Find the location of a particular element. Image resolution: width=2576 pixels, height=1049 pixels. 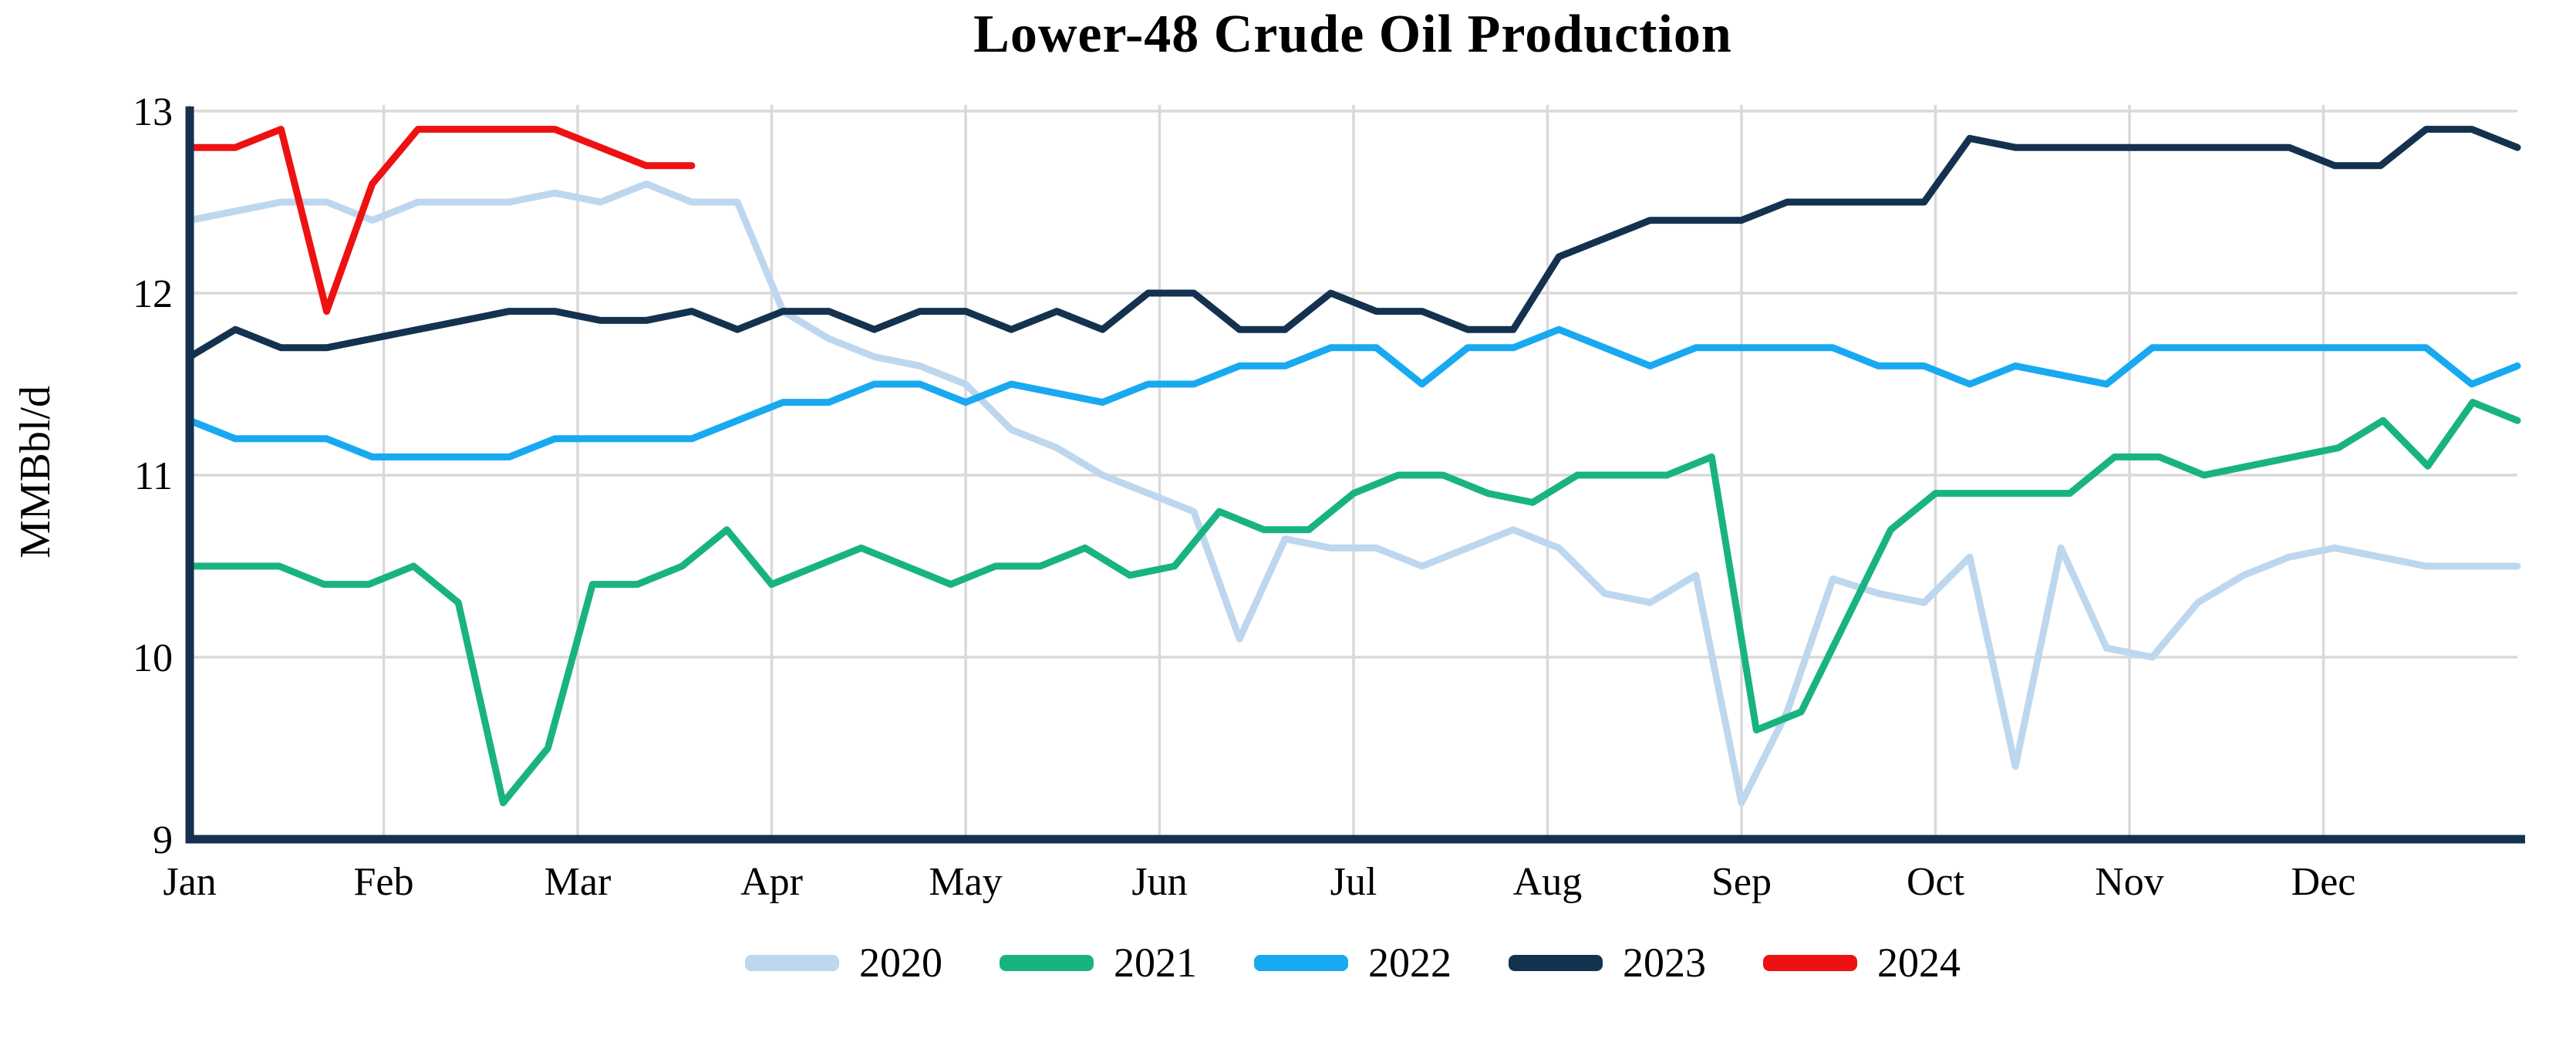

legend-label-2021: 2021 is located at coordinates (1155, 963).